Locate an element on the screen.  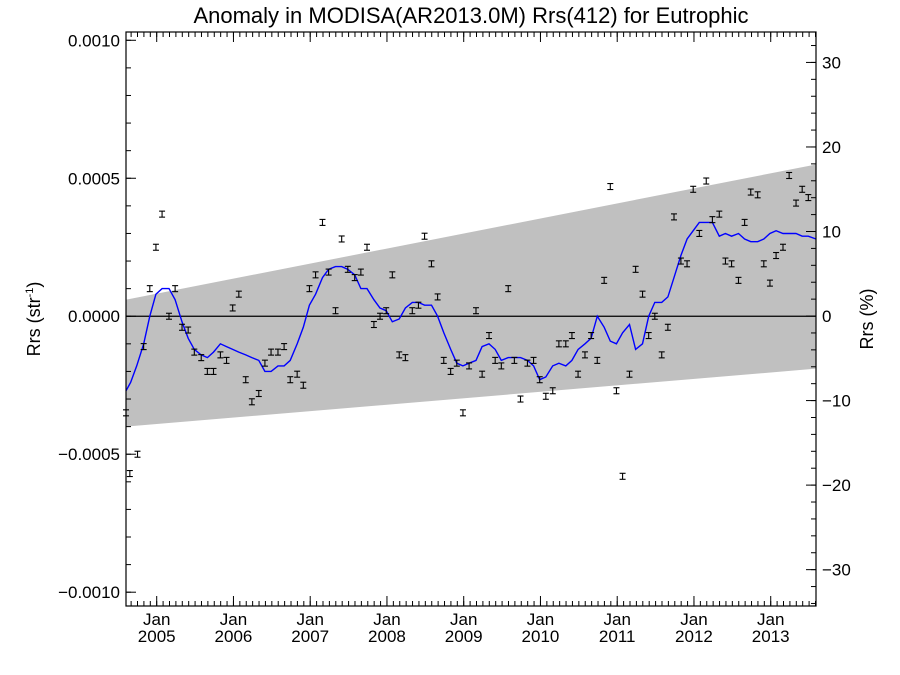
x-tick-year-label: 2005 is located at coordinates (157, 636).